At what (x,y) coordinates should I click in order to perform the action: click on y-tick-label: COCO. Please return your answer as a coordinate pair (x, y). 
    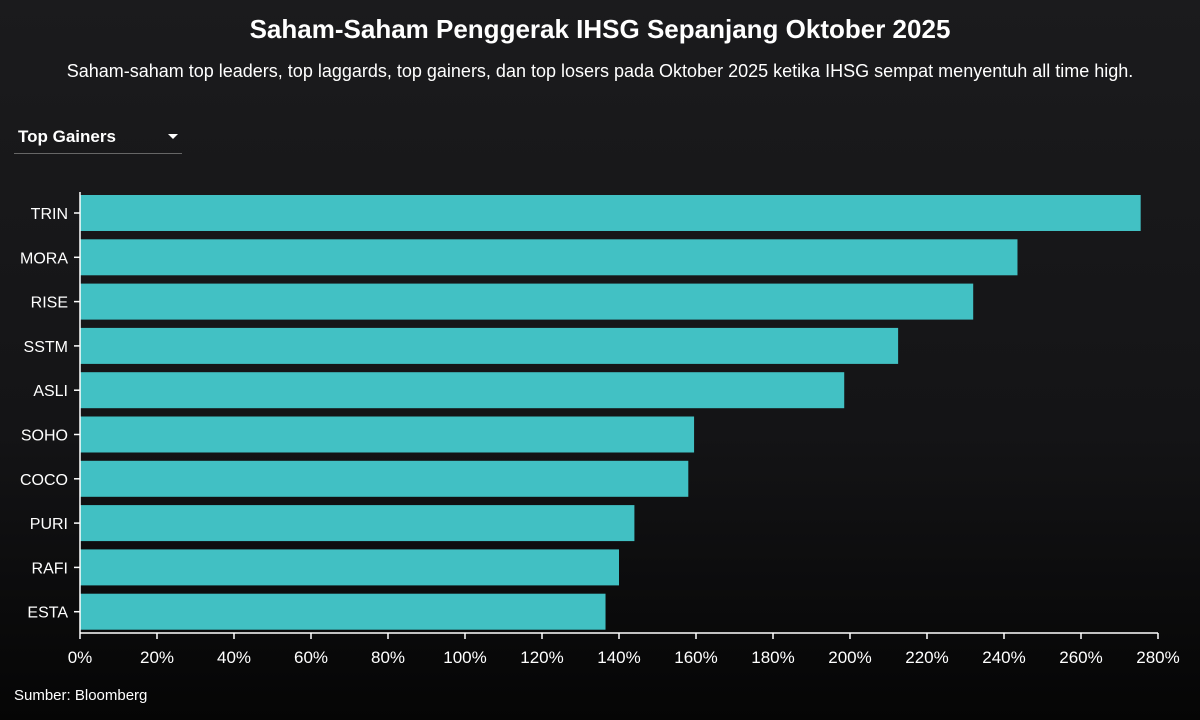
    Looking at the image, I should click on (44, 480).